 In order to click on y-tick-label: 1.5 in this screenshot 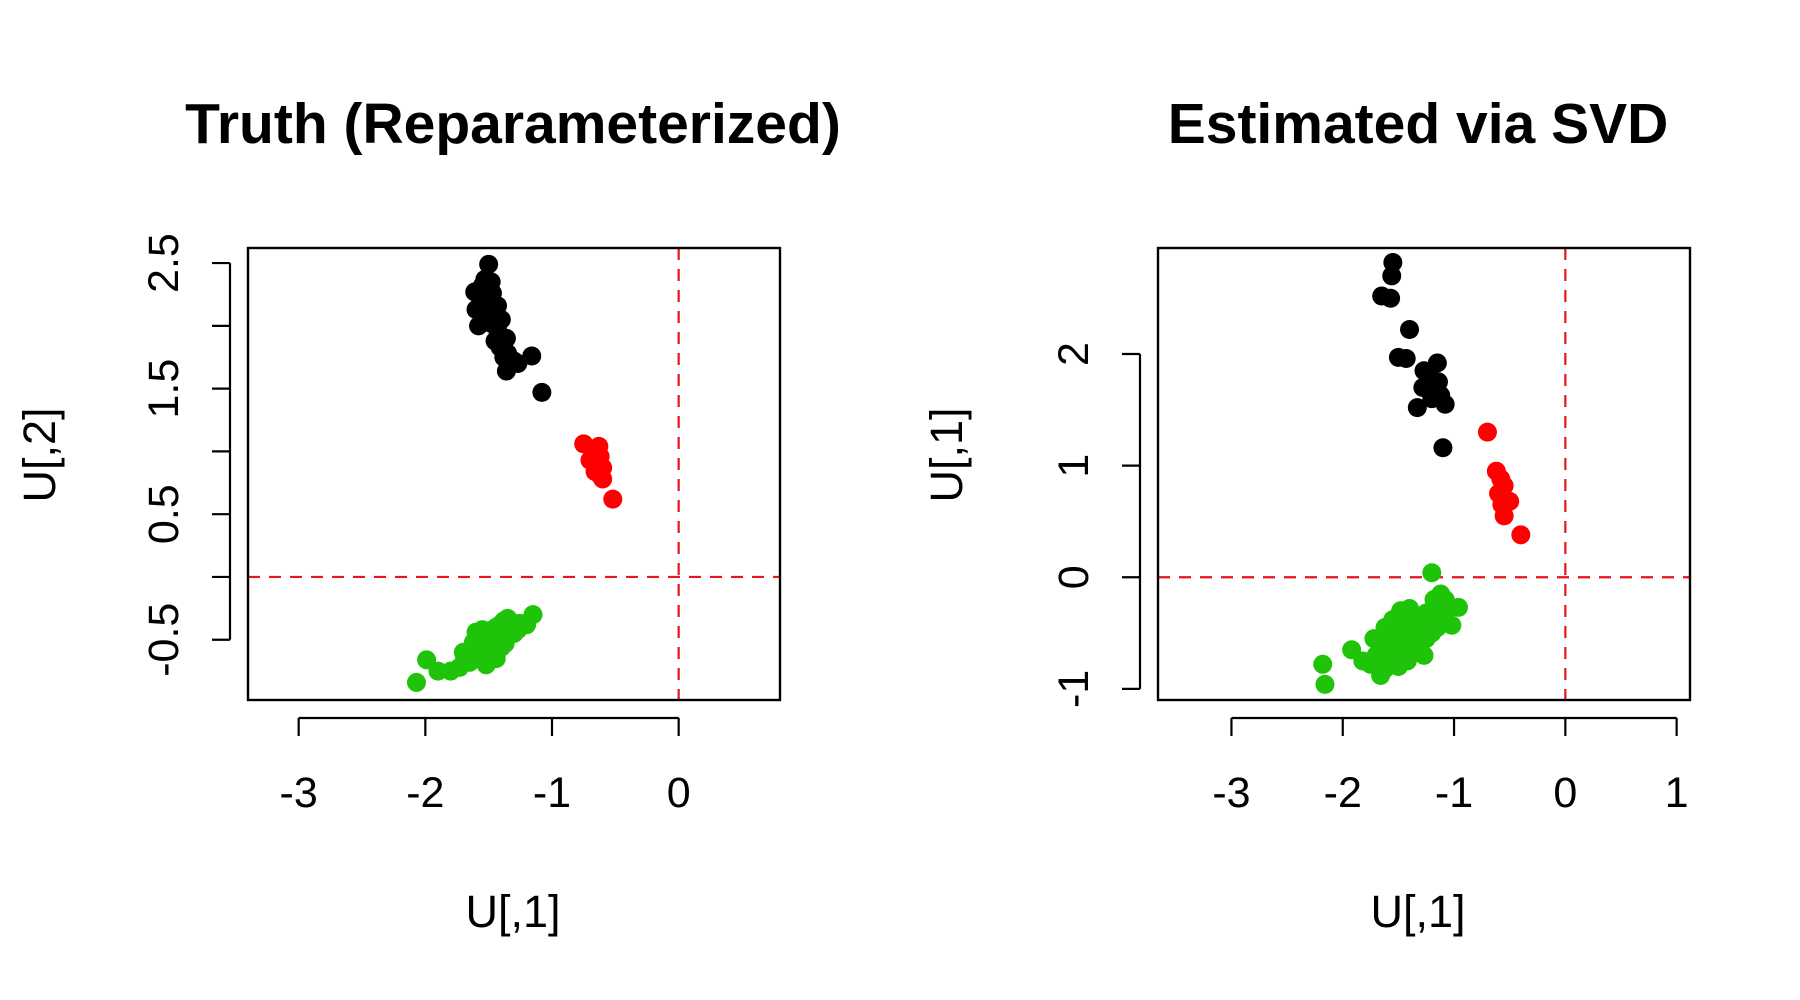, I will do `click(164, 389)`.